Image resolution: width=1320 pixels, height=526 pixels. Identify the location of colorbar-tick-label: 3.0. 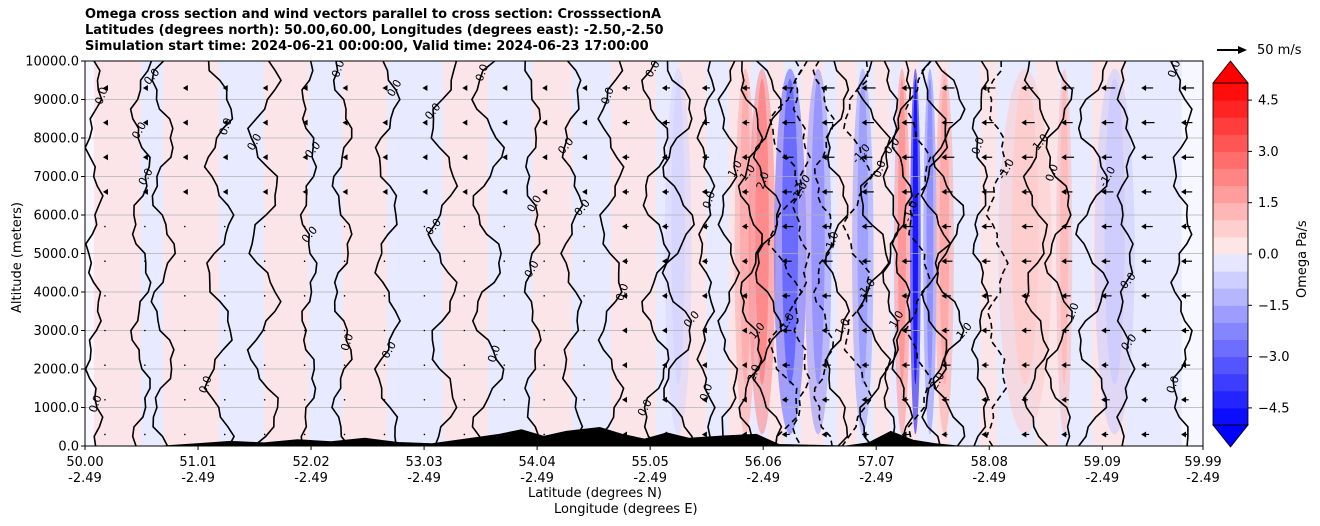
(1268, 152).